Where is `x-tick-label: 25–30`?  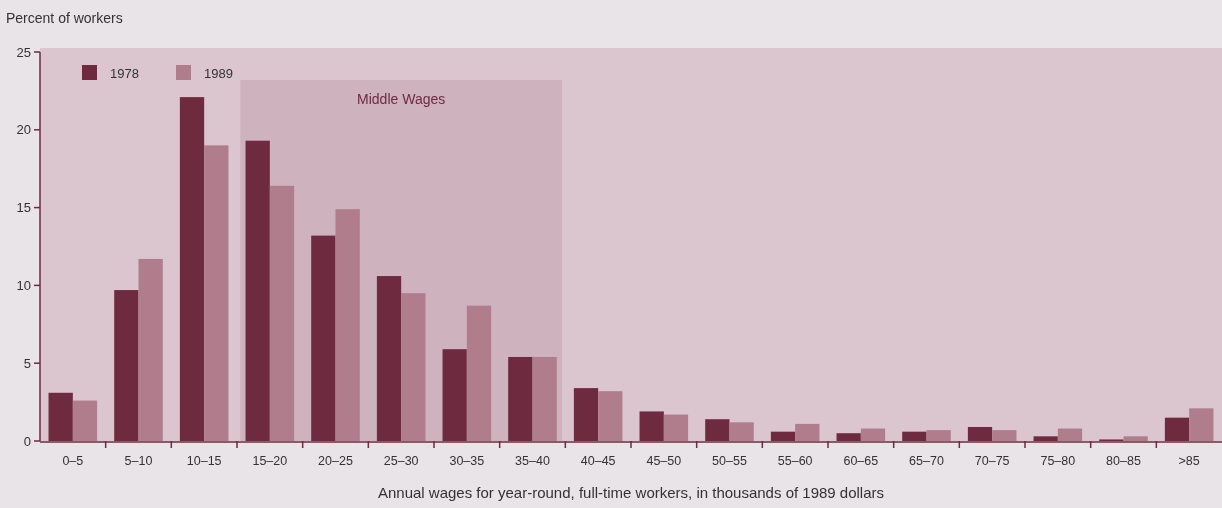
x-tick-label: 25–30 is located at coordinates (401, 461).